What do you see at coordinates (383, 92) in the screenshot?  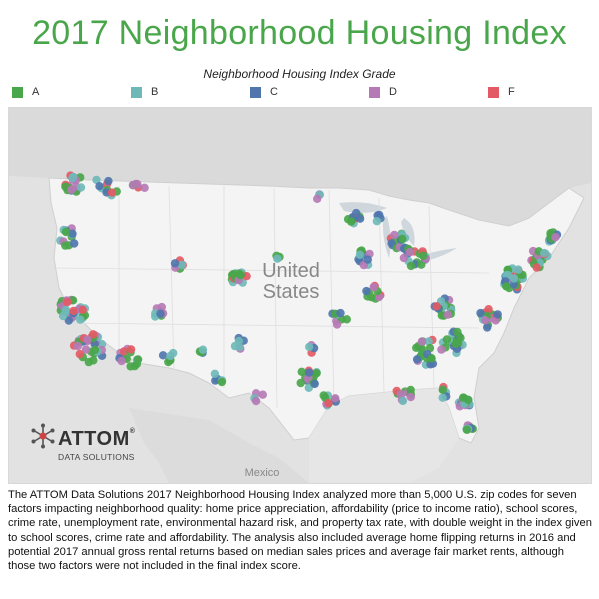 I see `legend-item-d: D` at bounding box center [383, 92].